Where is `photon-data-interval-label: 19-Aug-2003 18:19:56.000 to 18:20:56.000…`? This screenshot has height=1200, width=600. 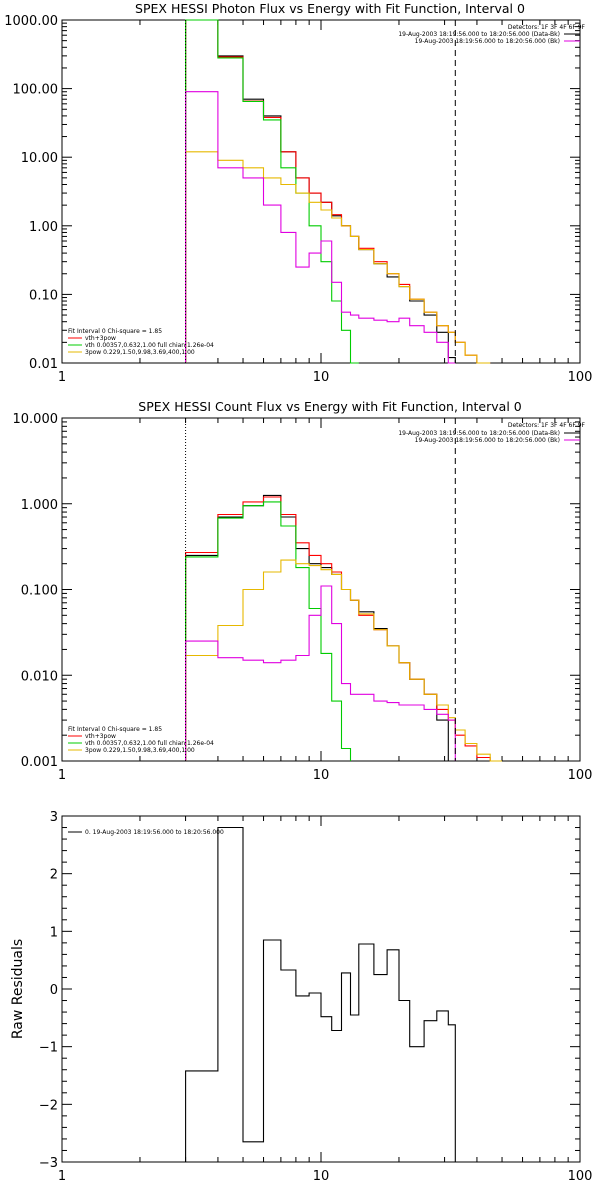
photon-data-interval-label: 19-Aug-2003 18:19:56.000 to 18:20:56.000… is located at coordinates (479, 34).